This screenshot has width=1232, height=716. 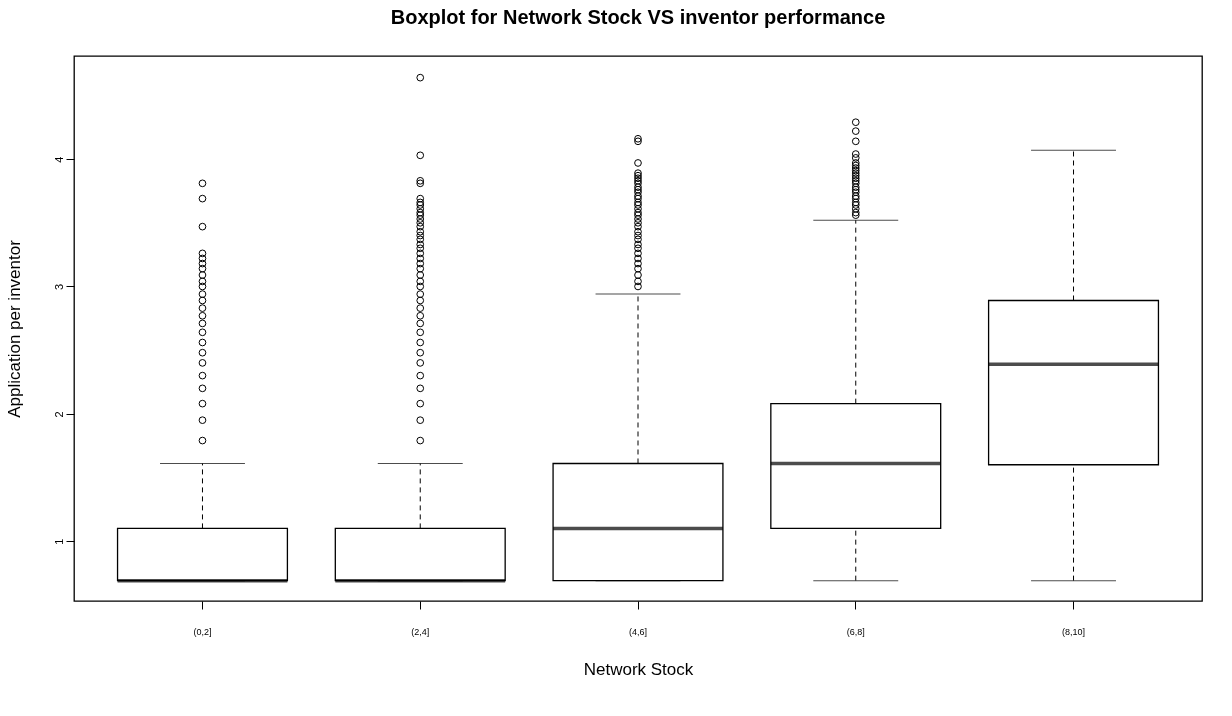 I want to click on x-axis-title: Network Stock, so click(x=638, y=669).